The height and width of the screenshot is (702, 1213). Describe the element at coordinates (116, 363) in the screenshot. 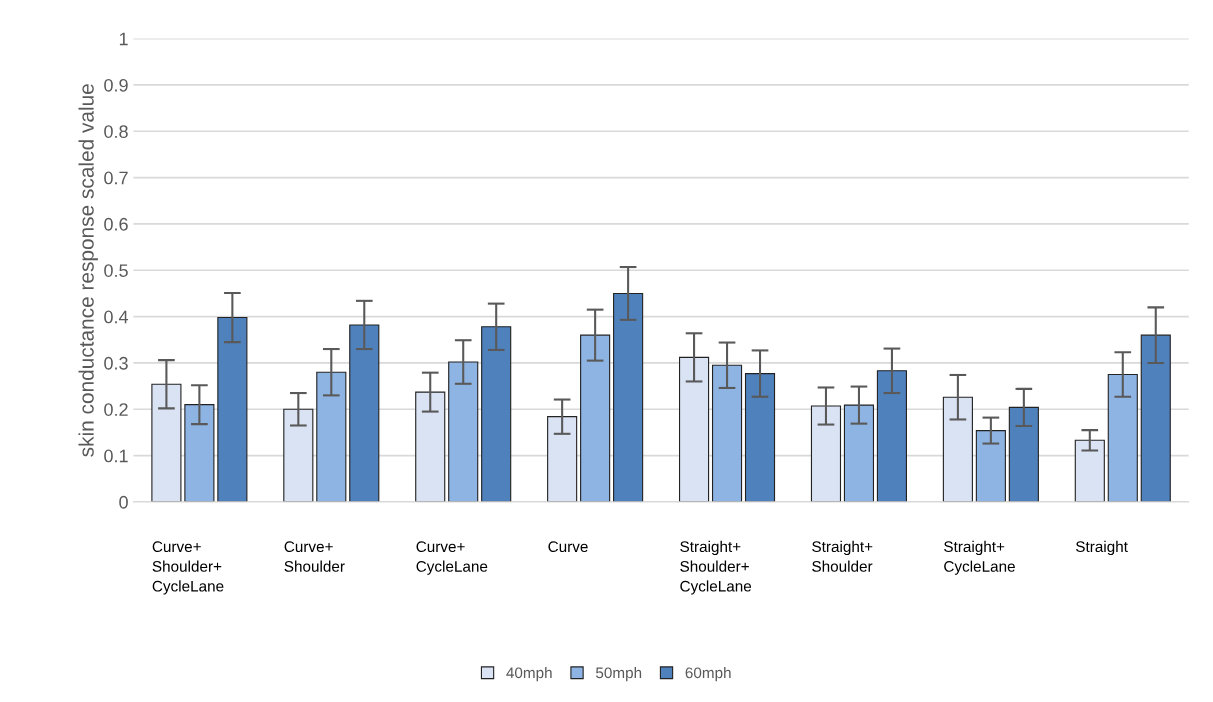

I see `y-tick-label: 0.3` at that location.